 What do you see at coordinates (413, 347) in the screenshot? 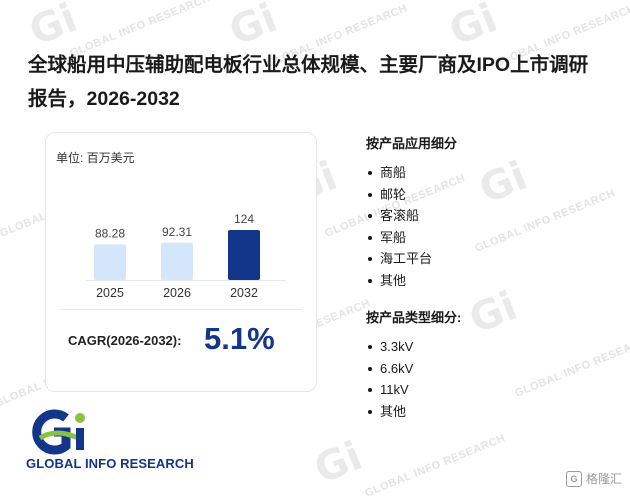
I see `list-item: 3.3kV` at bounding box center [413, 347].